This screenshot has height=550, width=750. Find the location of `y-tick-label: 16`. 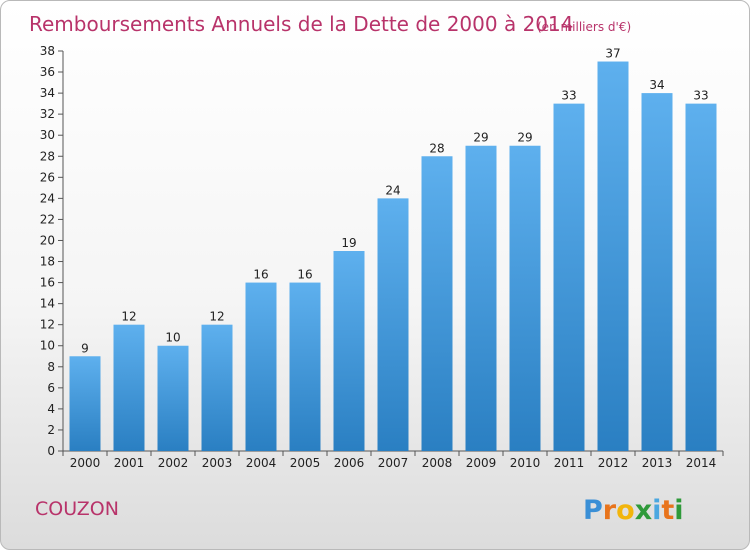

y-tick-label: 16 is located at coordinates (47, 283).